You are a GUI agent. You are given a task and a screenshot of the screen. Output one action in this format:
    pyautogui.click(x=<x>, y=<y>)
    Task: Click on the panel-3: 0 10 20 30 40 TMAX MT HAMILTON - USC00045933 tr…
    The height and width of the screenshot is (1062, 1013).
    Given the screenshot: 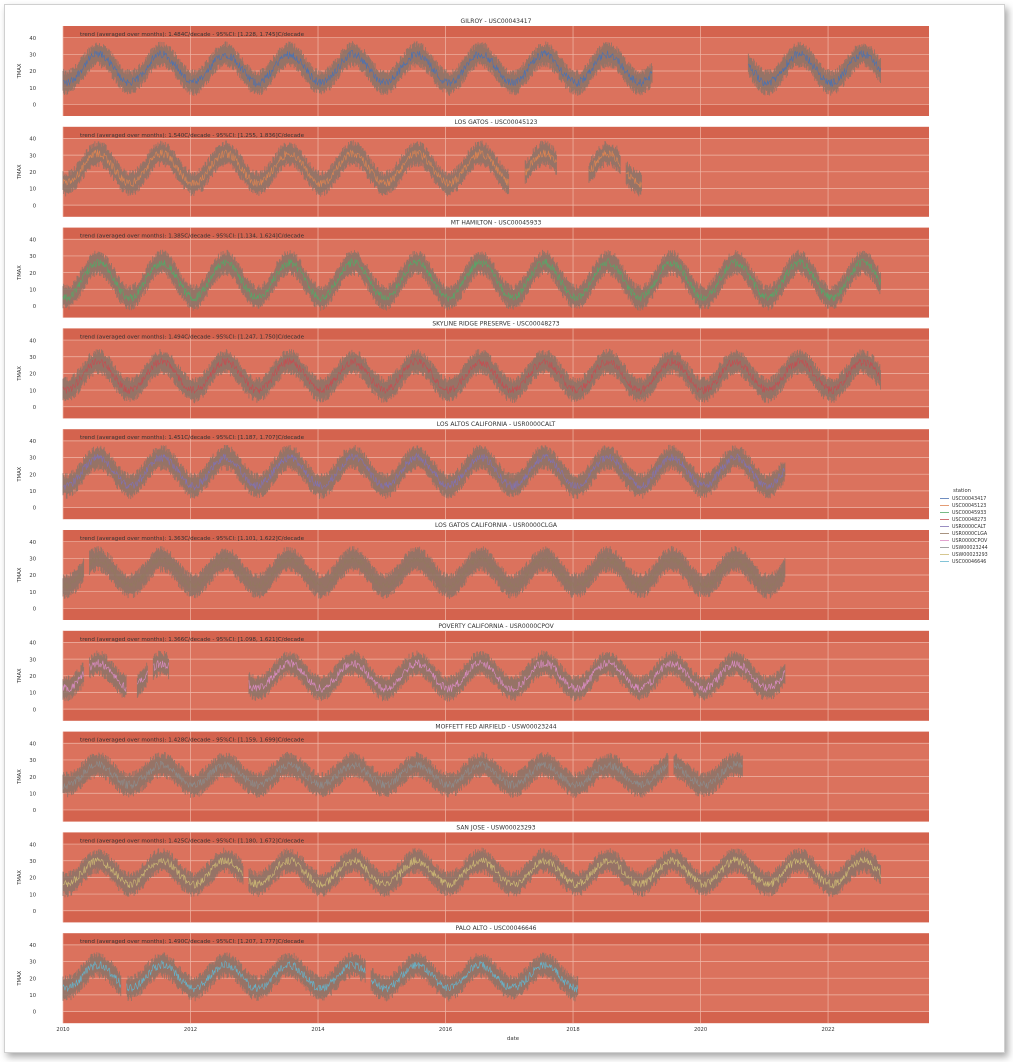 What is the action you would take?
    pyautogui.click(x=473, y=269)
    